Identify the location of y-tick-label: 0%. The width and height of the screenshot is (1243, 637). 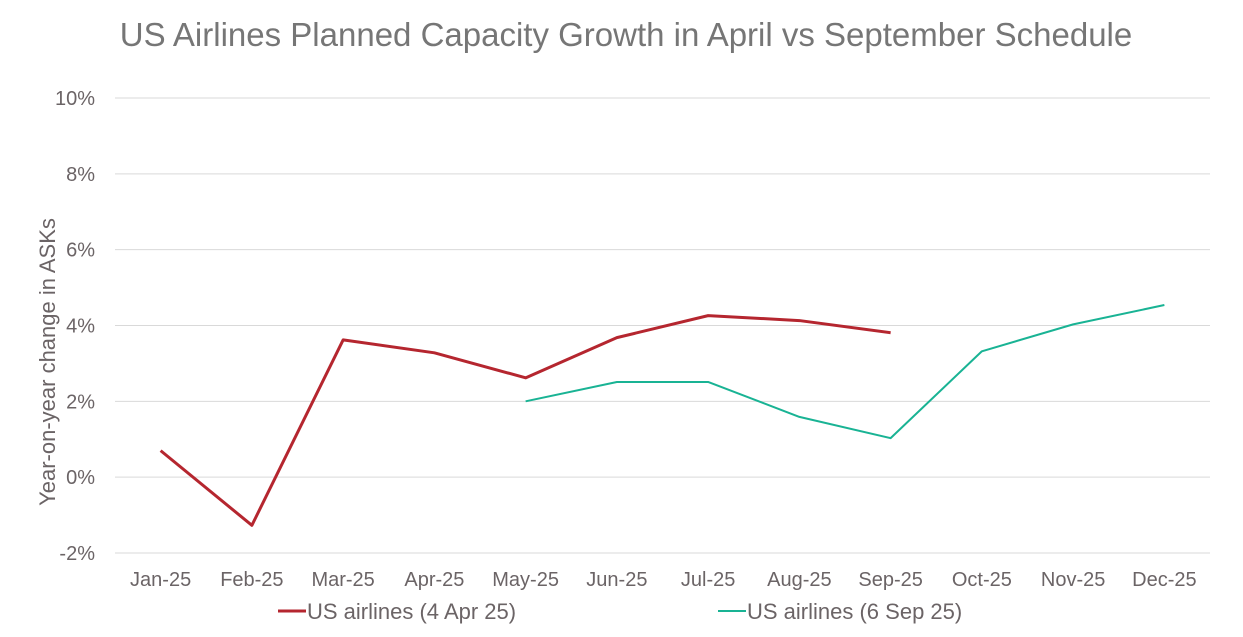
(80, 478).